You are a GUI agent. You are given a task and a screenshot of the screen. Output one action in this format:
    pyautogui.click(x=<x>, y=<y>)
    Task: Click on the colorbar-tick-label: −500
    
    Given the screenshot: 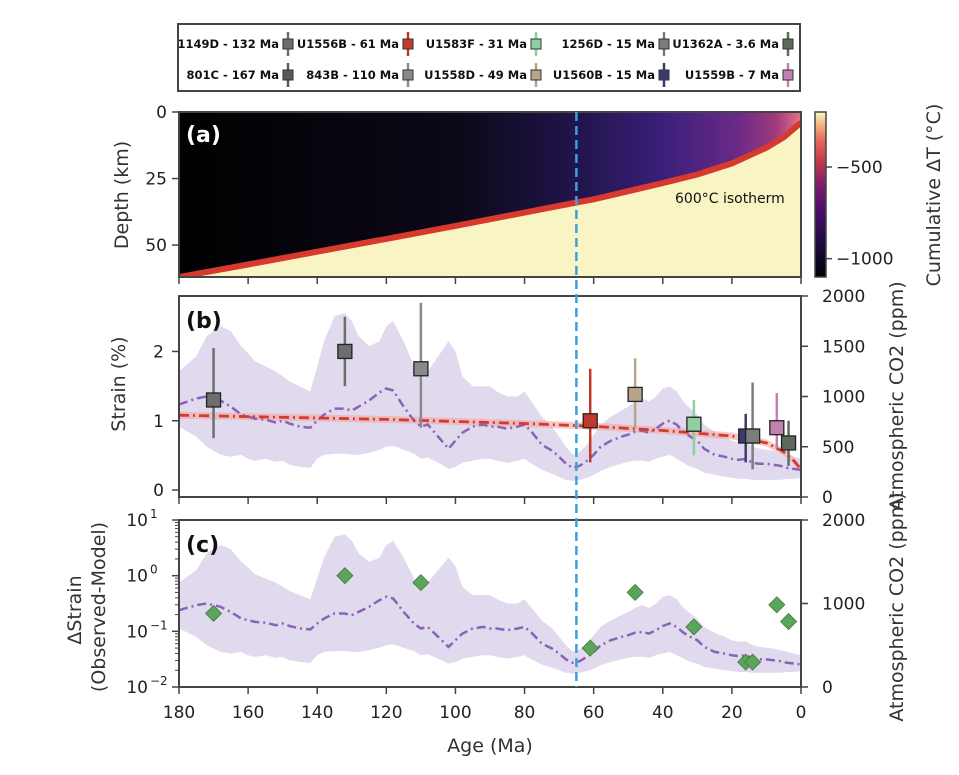 What is the action you would take?
    pyautogui.click(x=859, y=168)
    